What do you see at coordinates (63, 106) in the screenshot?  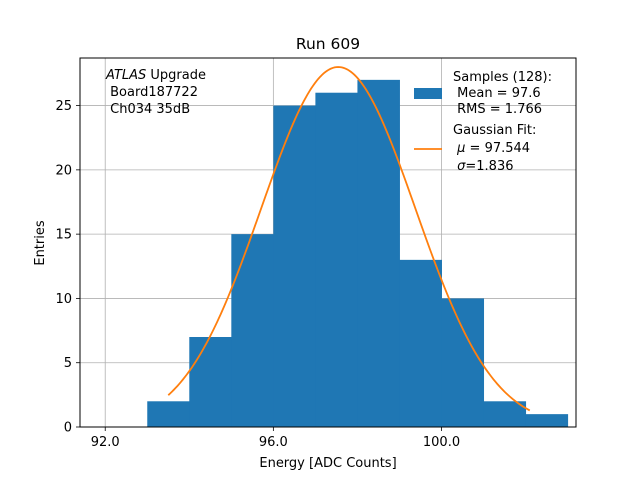 I see `y-tick-label: 25` at bounding box center [63, 106].